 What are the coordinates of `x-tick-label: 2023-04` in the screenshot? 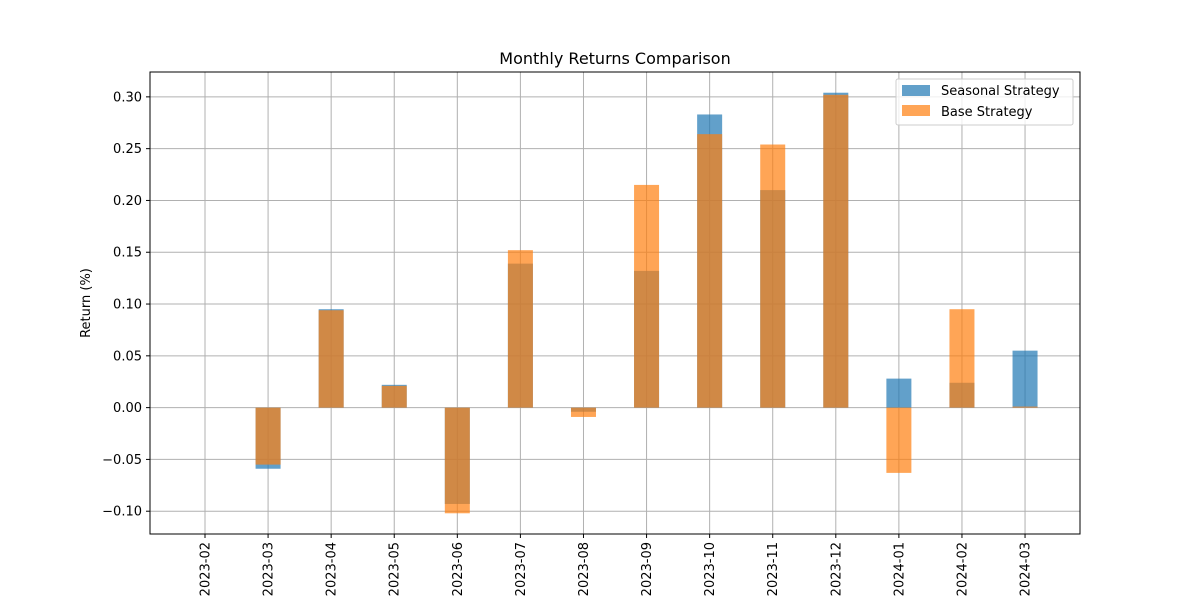 It's located at (332, 569).